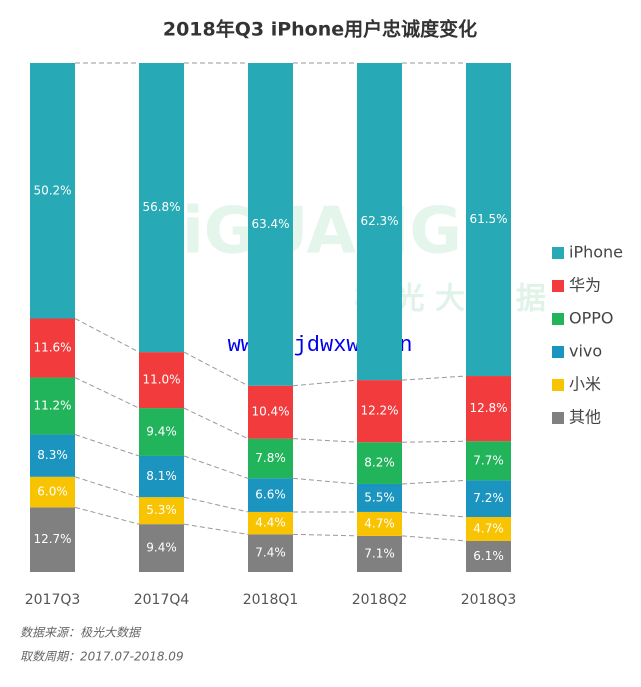  Describe the element at coordinates (585, 417) in the screenshot. I see `legend-label: 其他` at that location.